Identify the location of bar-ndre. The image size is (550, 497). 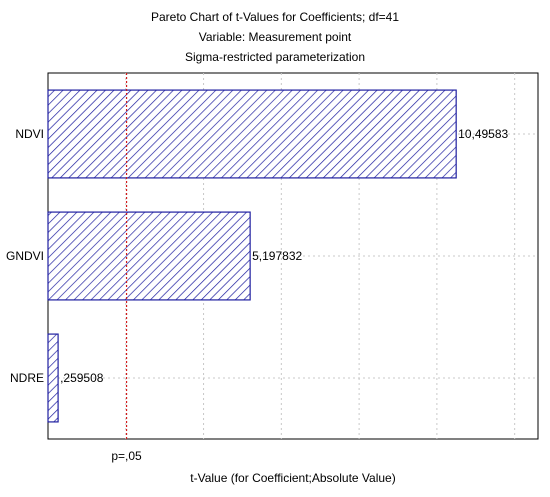
(53, 378).